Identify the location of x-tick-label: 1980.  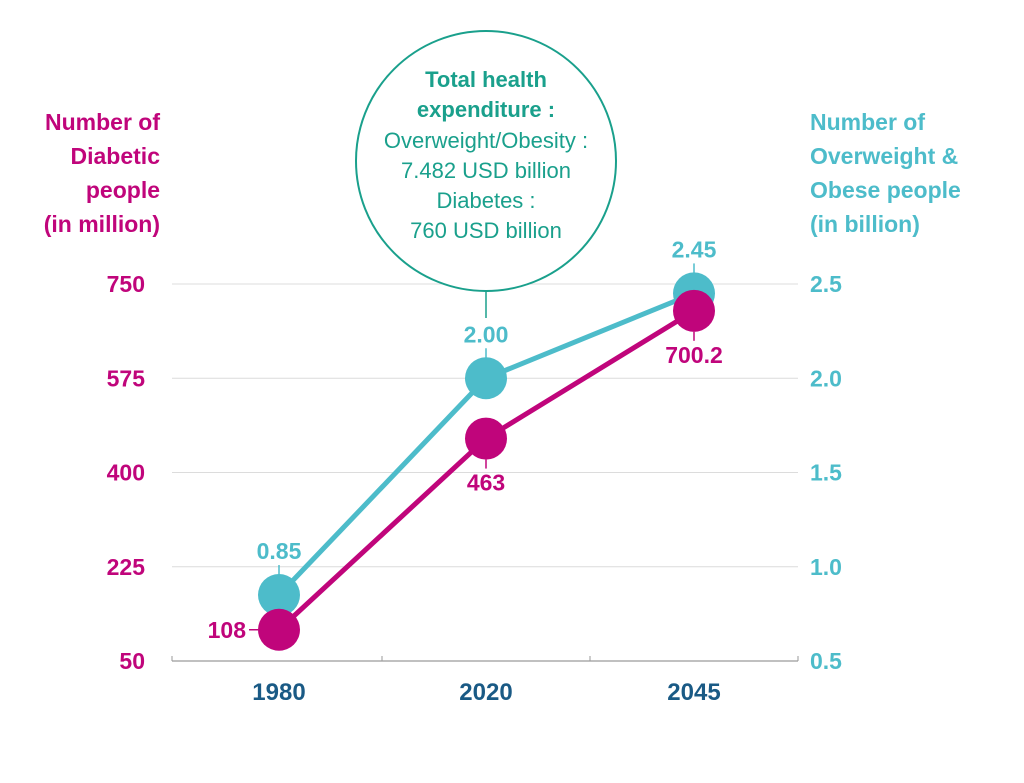
(278, 692).